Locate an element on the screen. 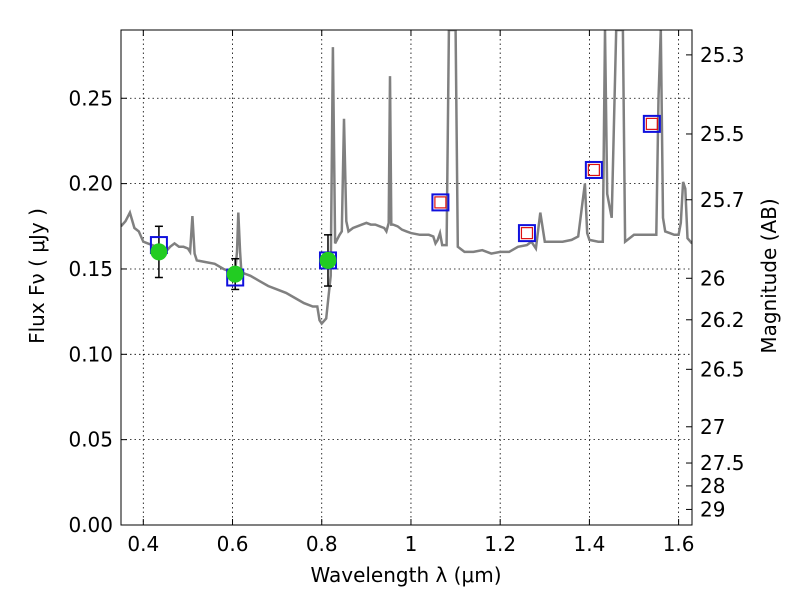 The image size is (800, 600). y2-tick-label: 25.3 is located at coordinates (722, 55).